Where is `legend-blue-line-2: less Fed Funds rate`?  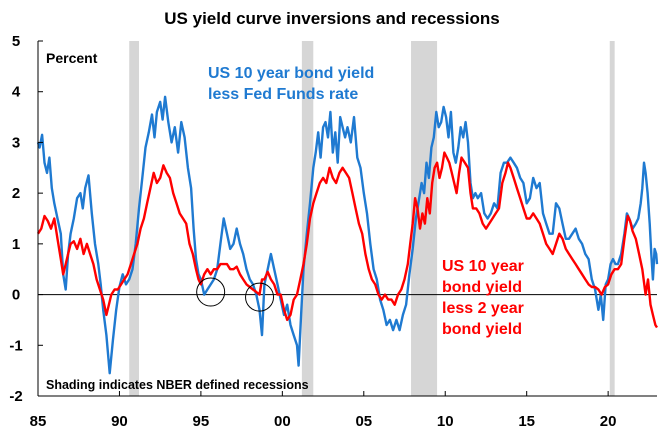
legend-blue-line-2: less Fed Funds rate is located at coordinates (283, 94).